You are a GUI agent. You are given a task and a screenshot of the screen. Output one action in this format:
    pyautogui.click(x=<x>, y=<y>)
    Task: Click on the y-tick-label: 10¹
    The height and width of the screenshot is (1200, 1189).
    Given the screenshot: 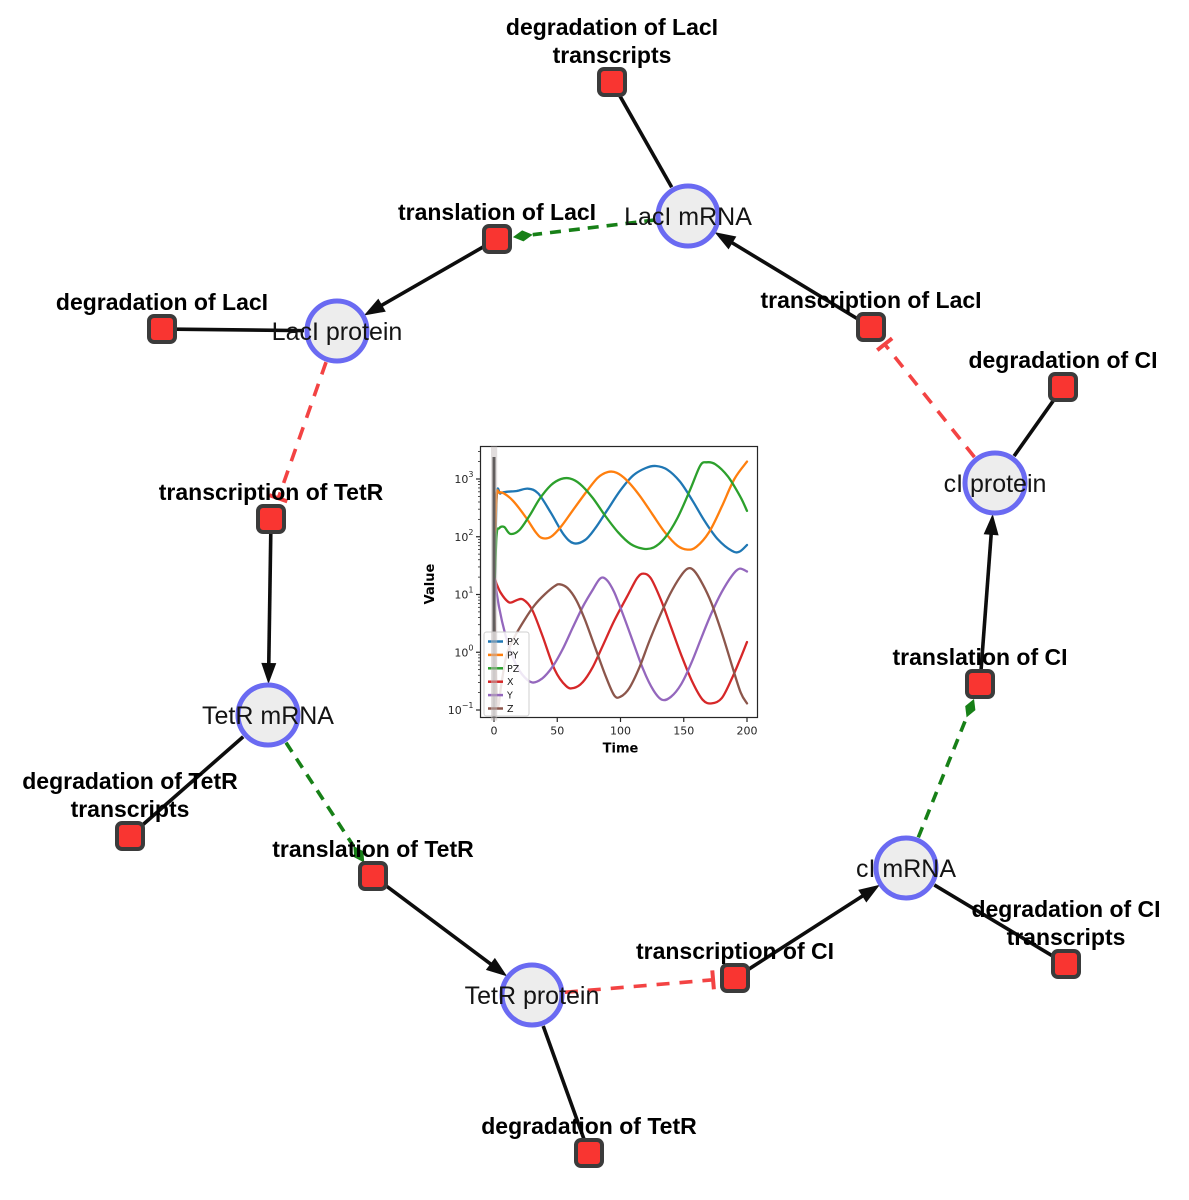 What is the action you would take?
    pyautogui.click(x=463, y=594)
    